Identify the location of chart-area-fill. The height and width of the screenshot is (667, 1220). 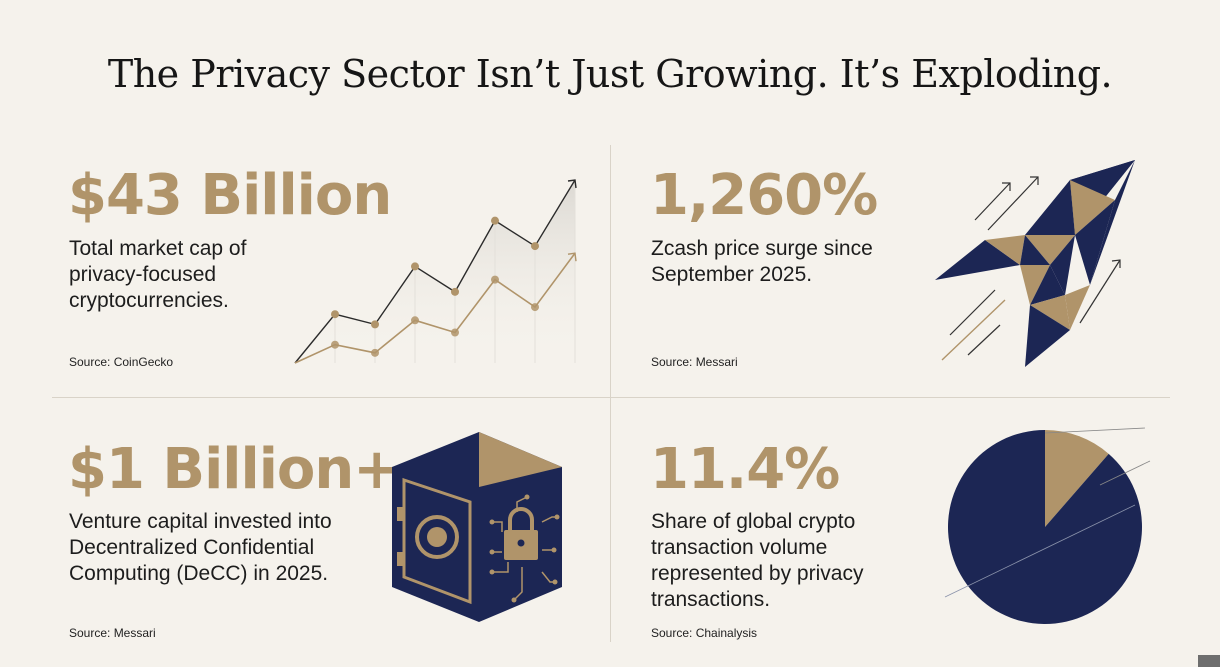
(435, 271).